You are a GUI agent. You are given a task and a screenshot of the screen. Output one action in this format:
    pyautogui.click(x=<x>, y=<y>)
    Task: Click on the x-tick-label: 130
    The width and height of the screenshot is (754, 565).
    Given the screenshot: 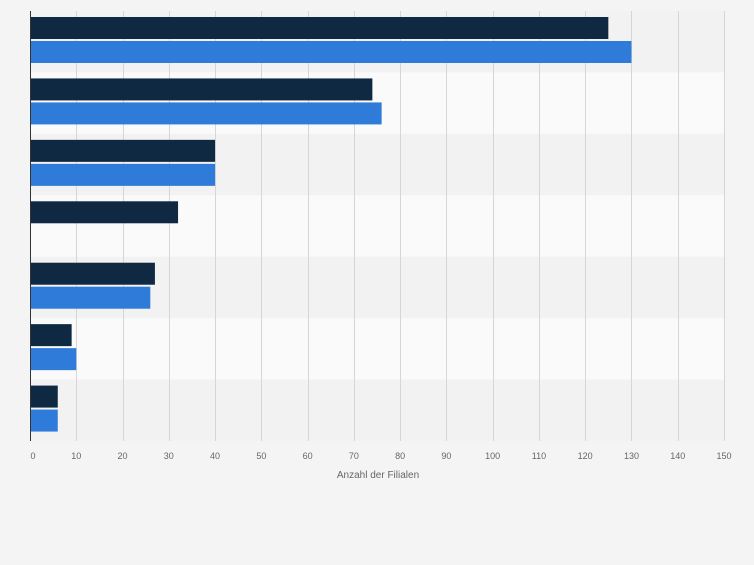 What is the action you would take?
    pyautogui.click(x=631, y=456)
    